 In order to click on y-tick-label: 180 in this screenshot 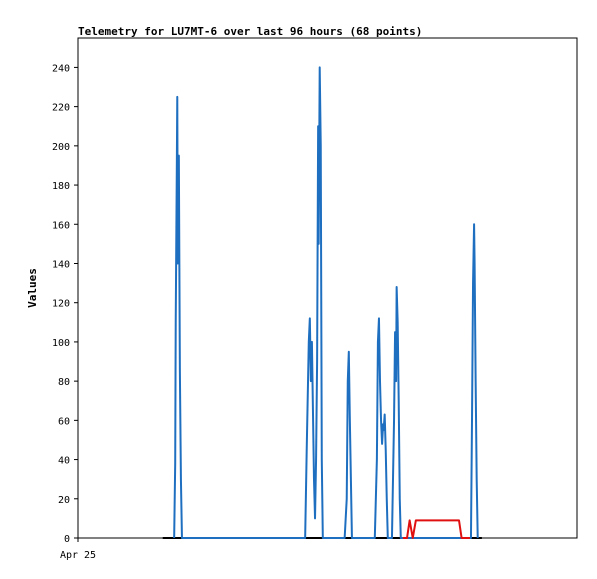, I will do `click(61, 186)`.